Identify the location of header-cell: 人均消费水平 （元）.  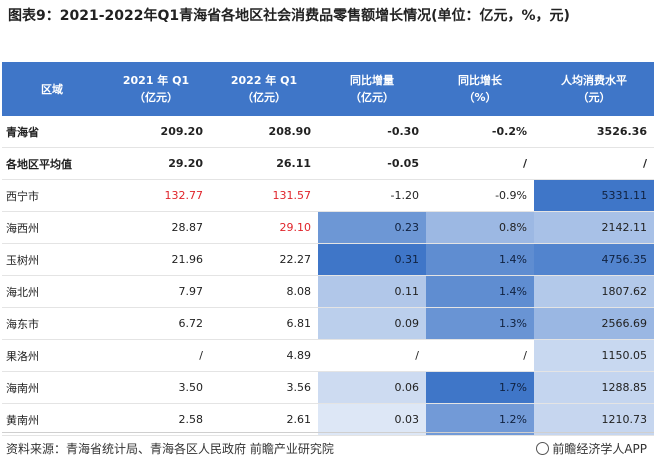
(594, 89).